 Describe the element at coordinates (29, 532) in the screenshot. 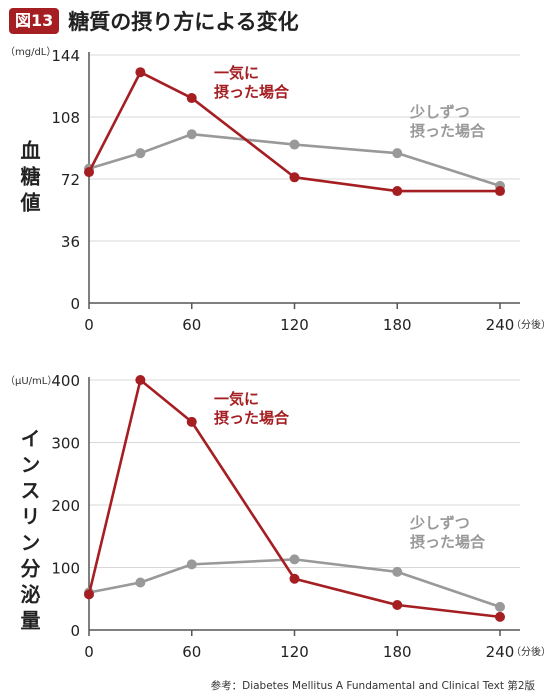

I see `chart2-y-label: インスリン分泌量` at that location.